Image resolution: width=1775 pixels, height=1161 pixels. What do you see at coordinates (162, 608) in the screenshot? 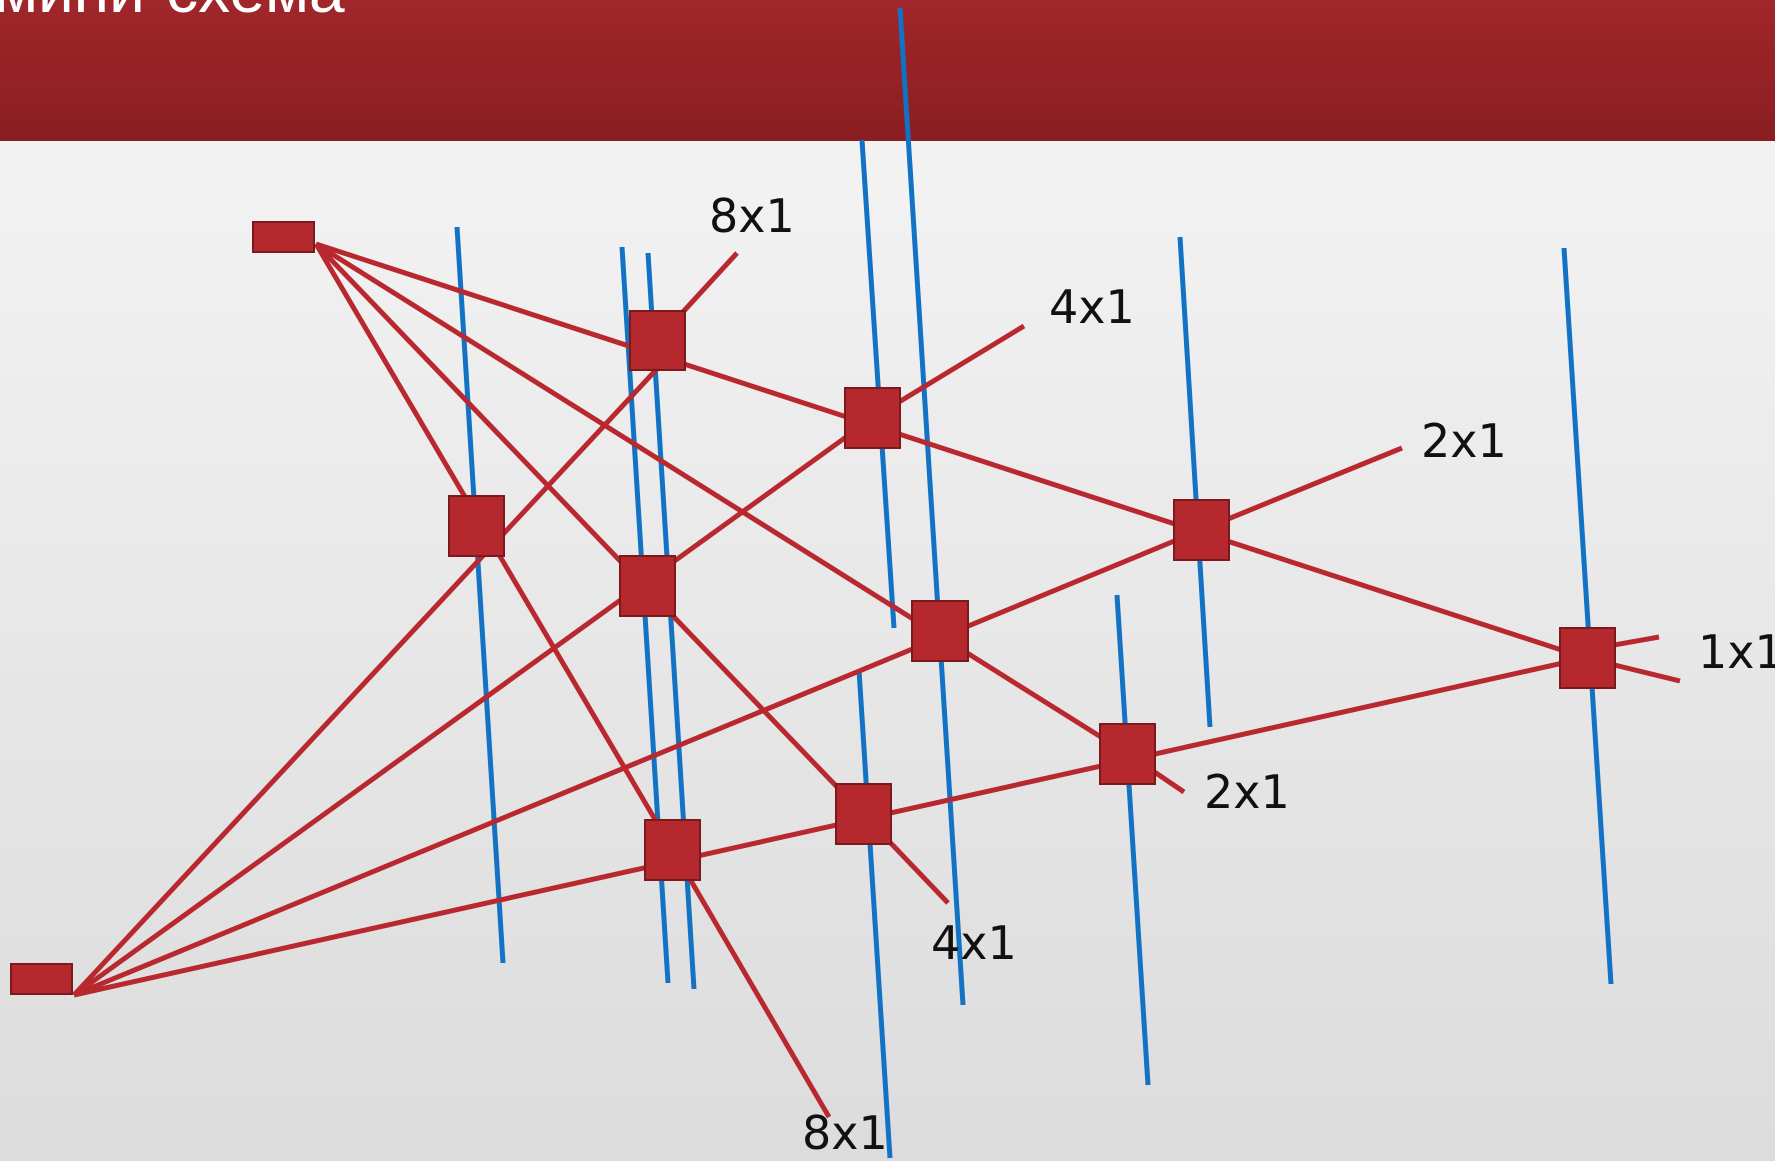
I see `sources` at bounding box center [162, 608].